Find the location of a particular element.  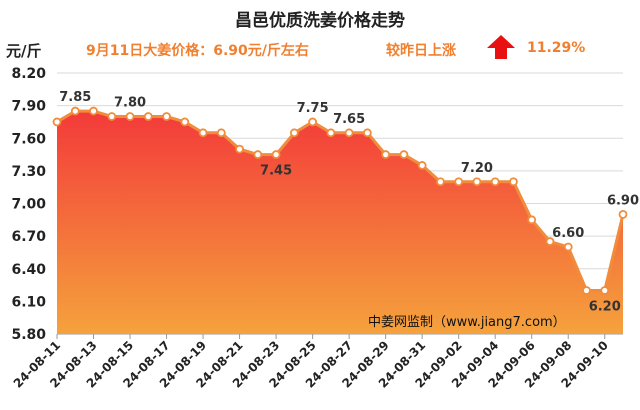

y-axis-ticks: 5.80 6.10 6.40 6.70 7.00 7.30 7.60 7.90 8.20 is located at coordinates (28, 204).